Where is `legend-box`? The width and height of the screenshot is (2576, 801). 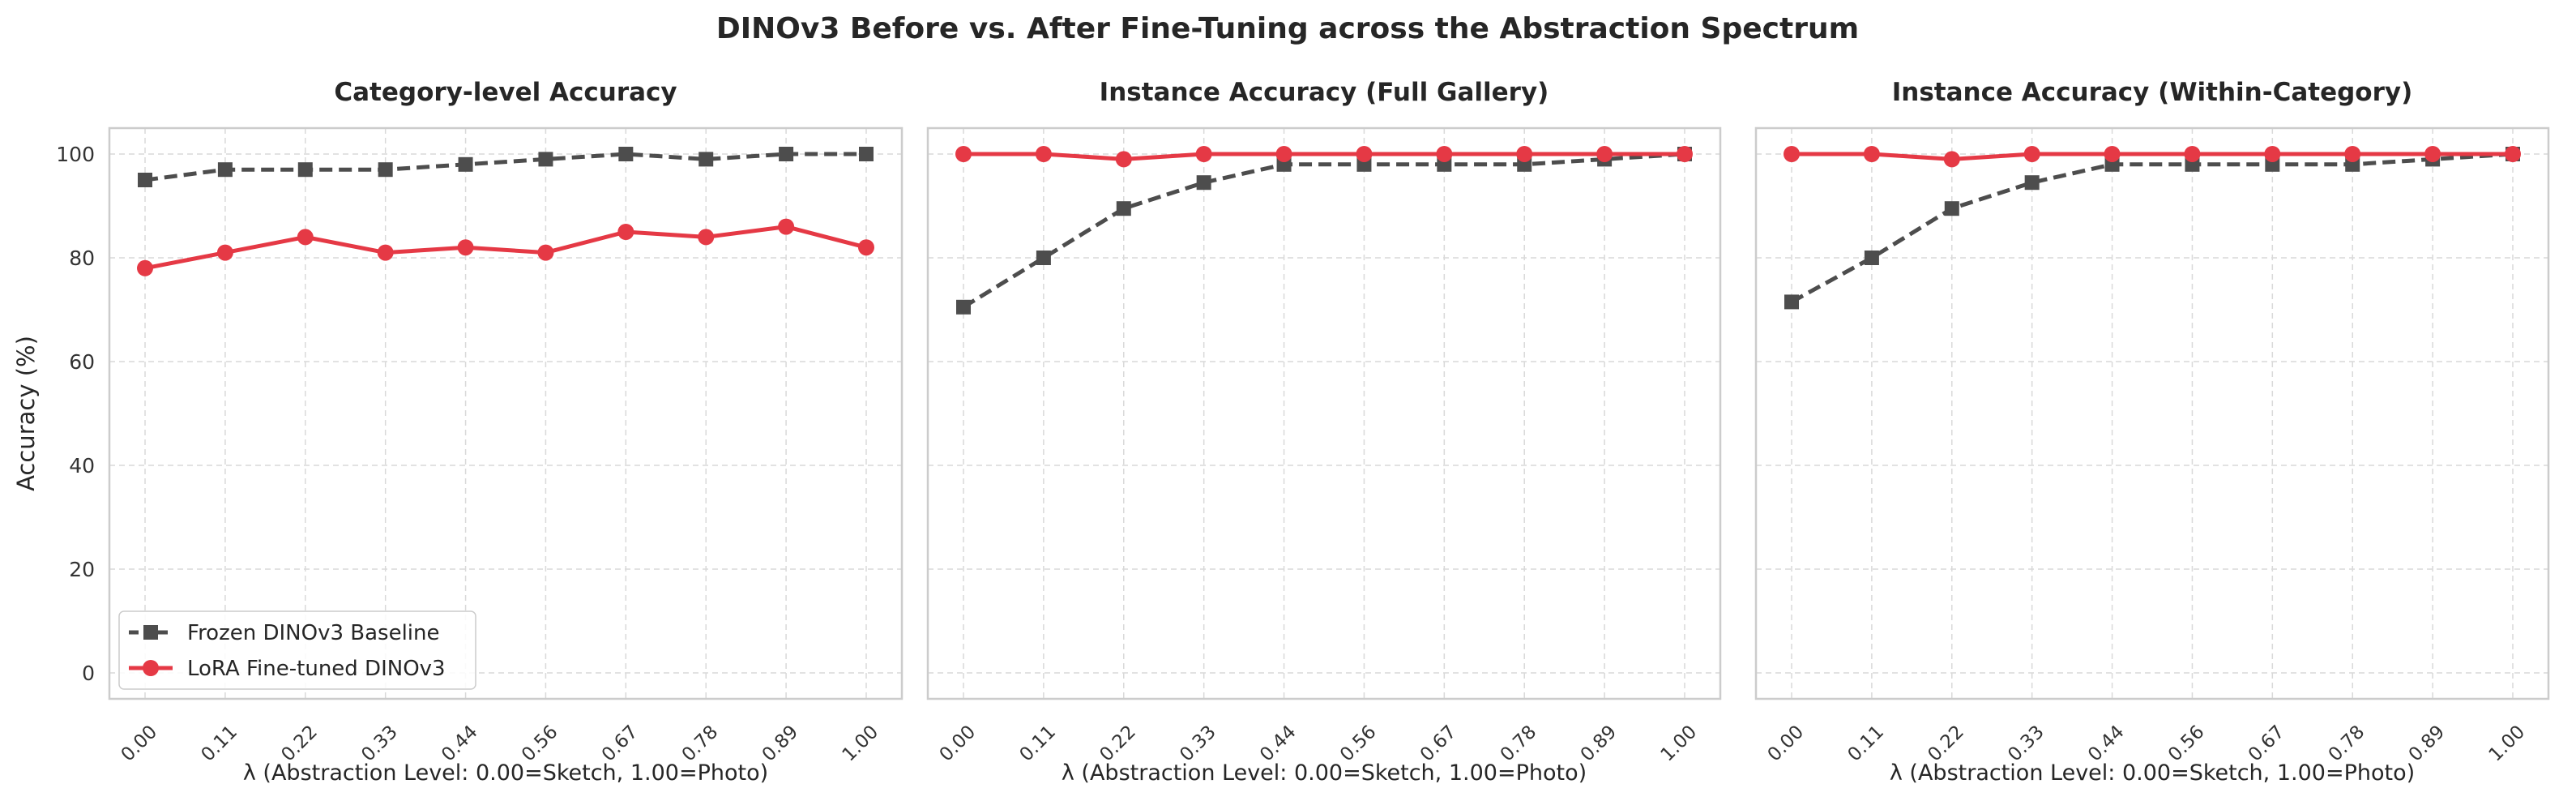
legend-box is located at coordinates (297, 650).